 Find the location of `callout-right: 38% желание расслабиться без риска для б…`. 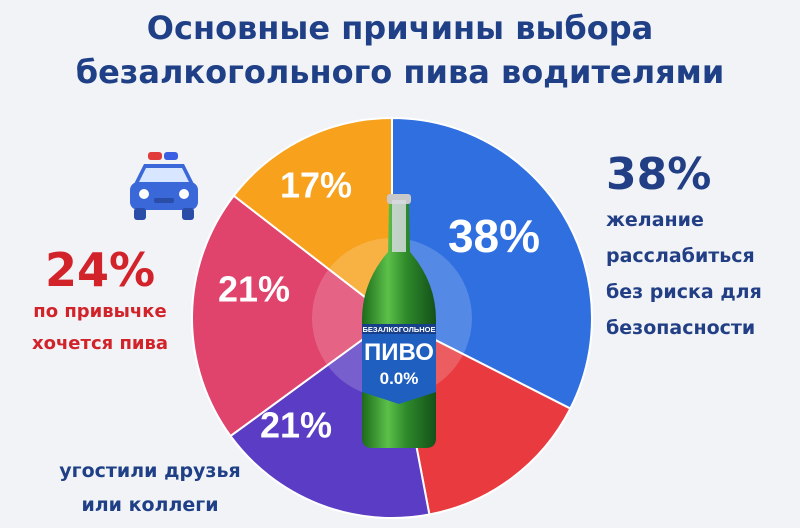

callout-right: 38% желание расслабиться без риска для б… is located at coordinates (684, 248).